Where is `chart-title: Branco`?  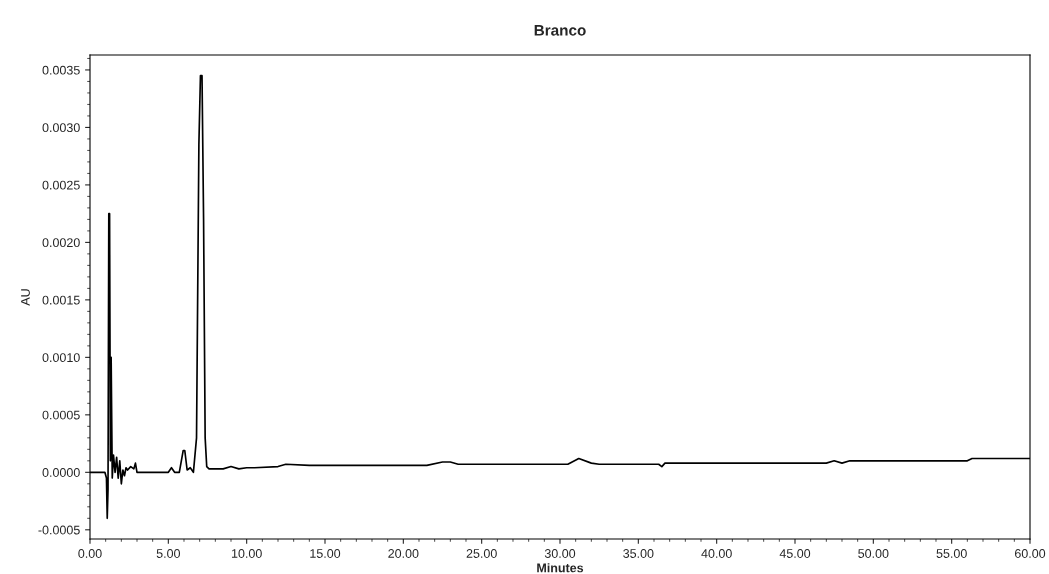 chart-title: Branco is located at coordinates (560, 30).